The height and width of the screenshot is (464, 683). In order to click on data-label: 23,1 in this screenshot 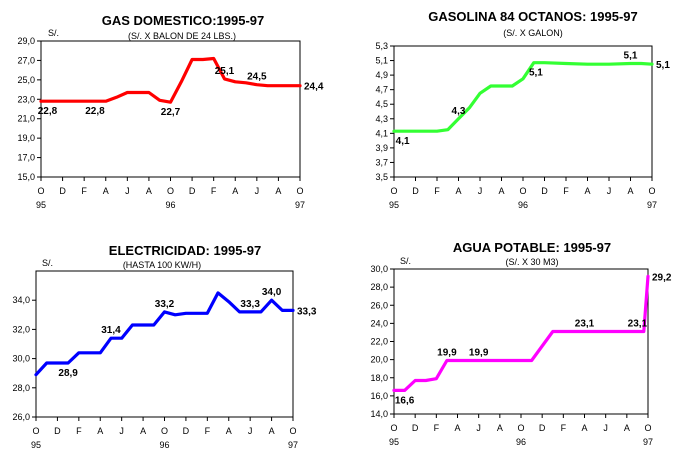, I will do `click(638, 324)`.